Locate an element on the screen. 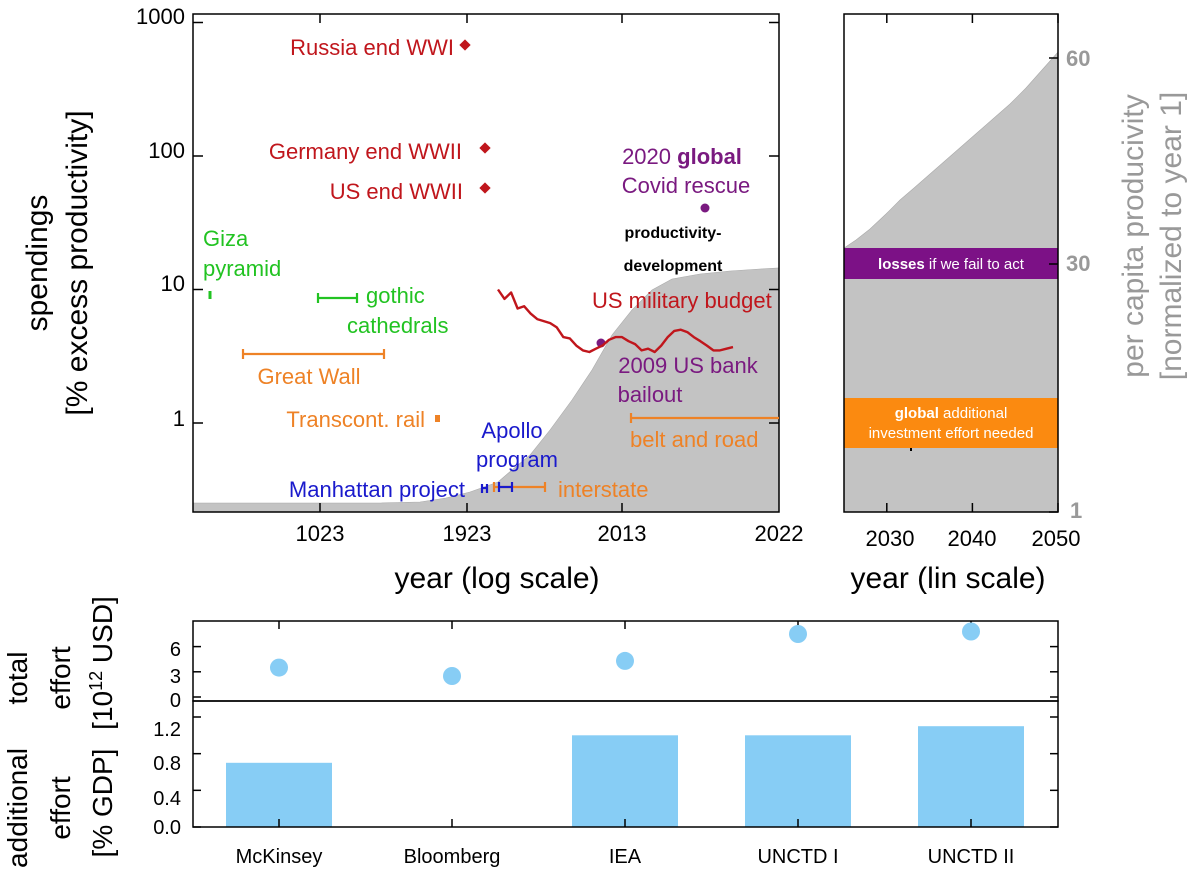  bar-iea is located at coordinates (625, 781).